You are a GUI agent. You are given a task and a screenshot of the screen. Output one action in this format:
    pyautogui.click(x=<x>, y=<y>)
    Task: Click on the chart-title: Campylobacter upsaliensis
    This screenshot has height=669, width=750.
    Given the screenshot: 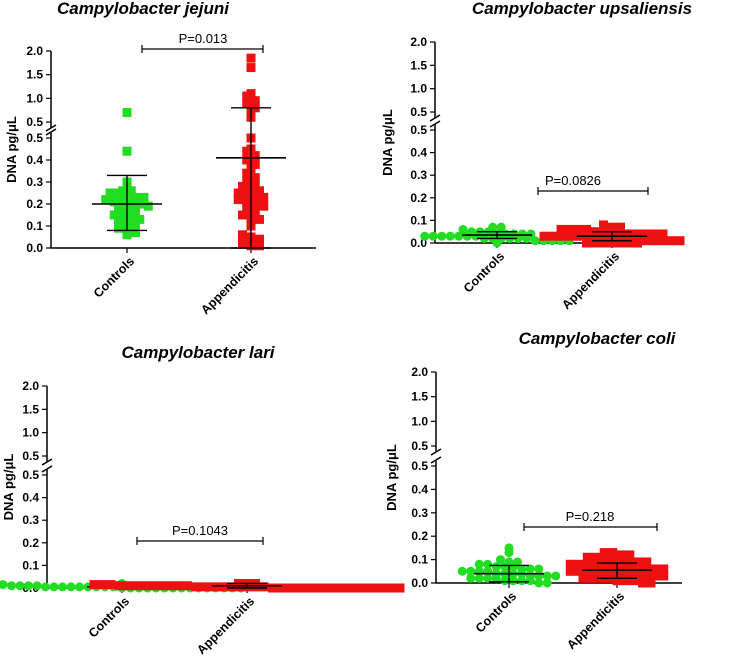 What is the action you would take?
    pyautogui.click(x=582, y=9)
    